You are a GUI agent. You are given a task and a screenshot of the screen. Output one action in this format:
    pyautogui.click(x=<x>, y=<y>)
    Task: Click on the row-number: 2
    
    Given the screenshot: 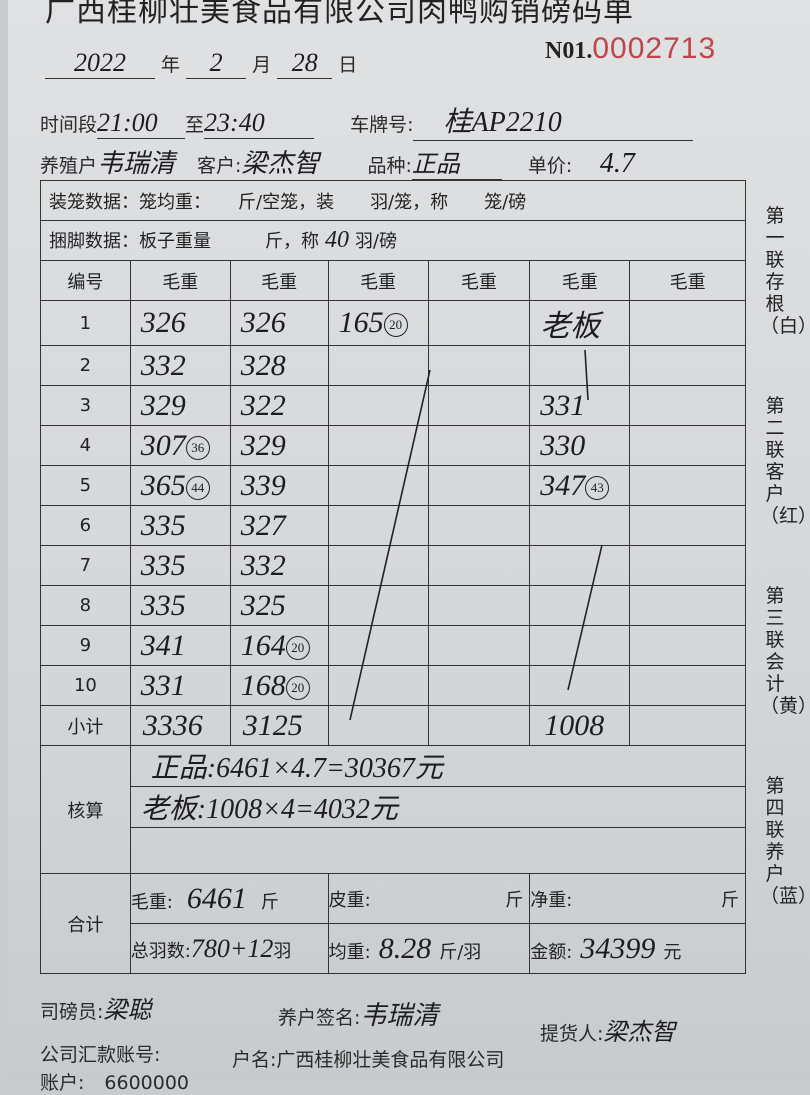 What is the action you would take?
    pyautogui.click(x=85, y=365)
    